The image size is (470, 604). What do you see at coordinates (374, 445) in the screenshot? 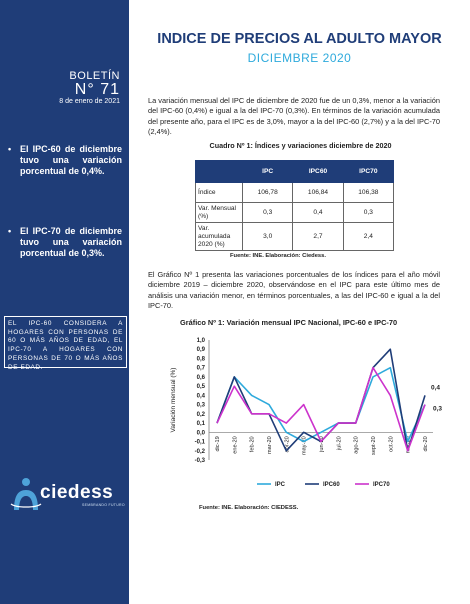
I see `x-tick-label: sept-20` at bounding box center [374, 445].